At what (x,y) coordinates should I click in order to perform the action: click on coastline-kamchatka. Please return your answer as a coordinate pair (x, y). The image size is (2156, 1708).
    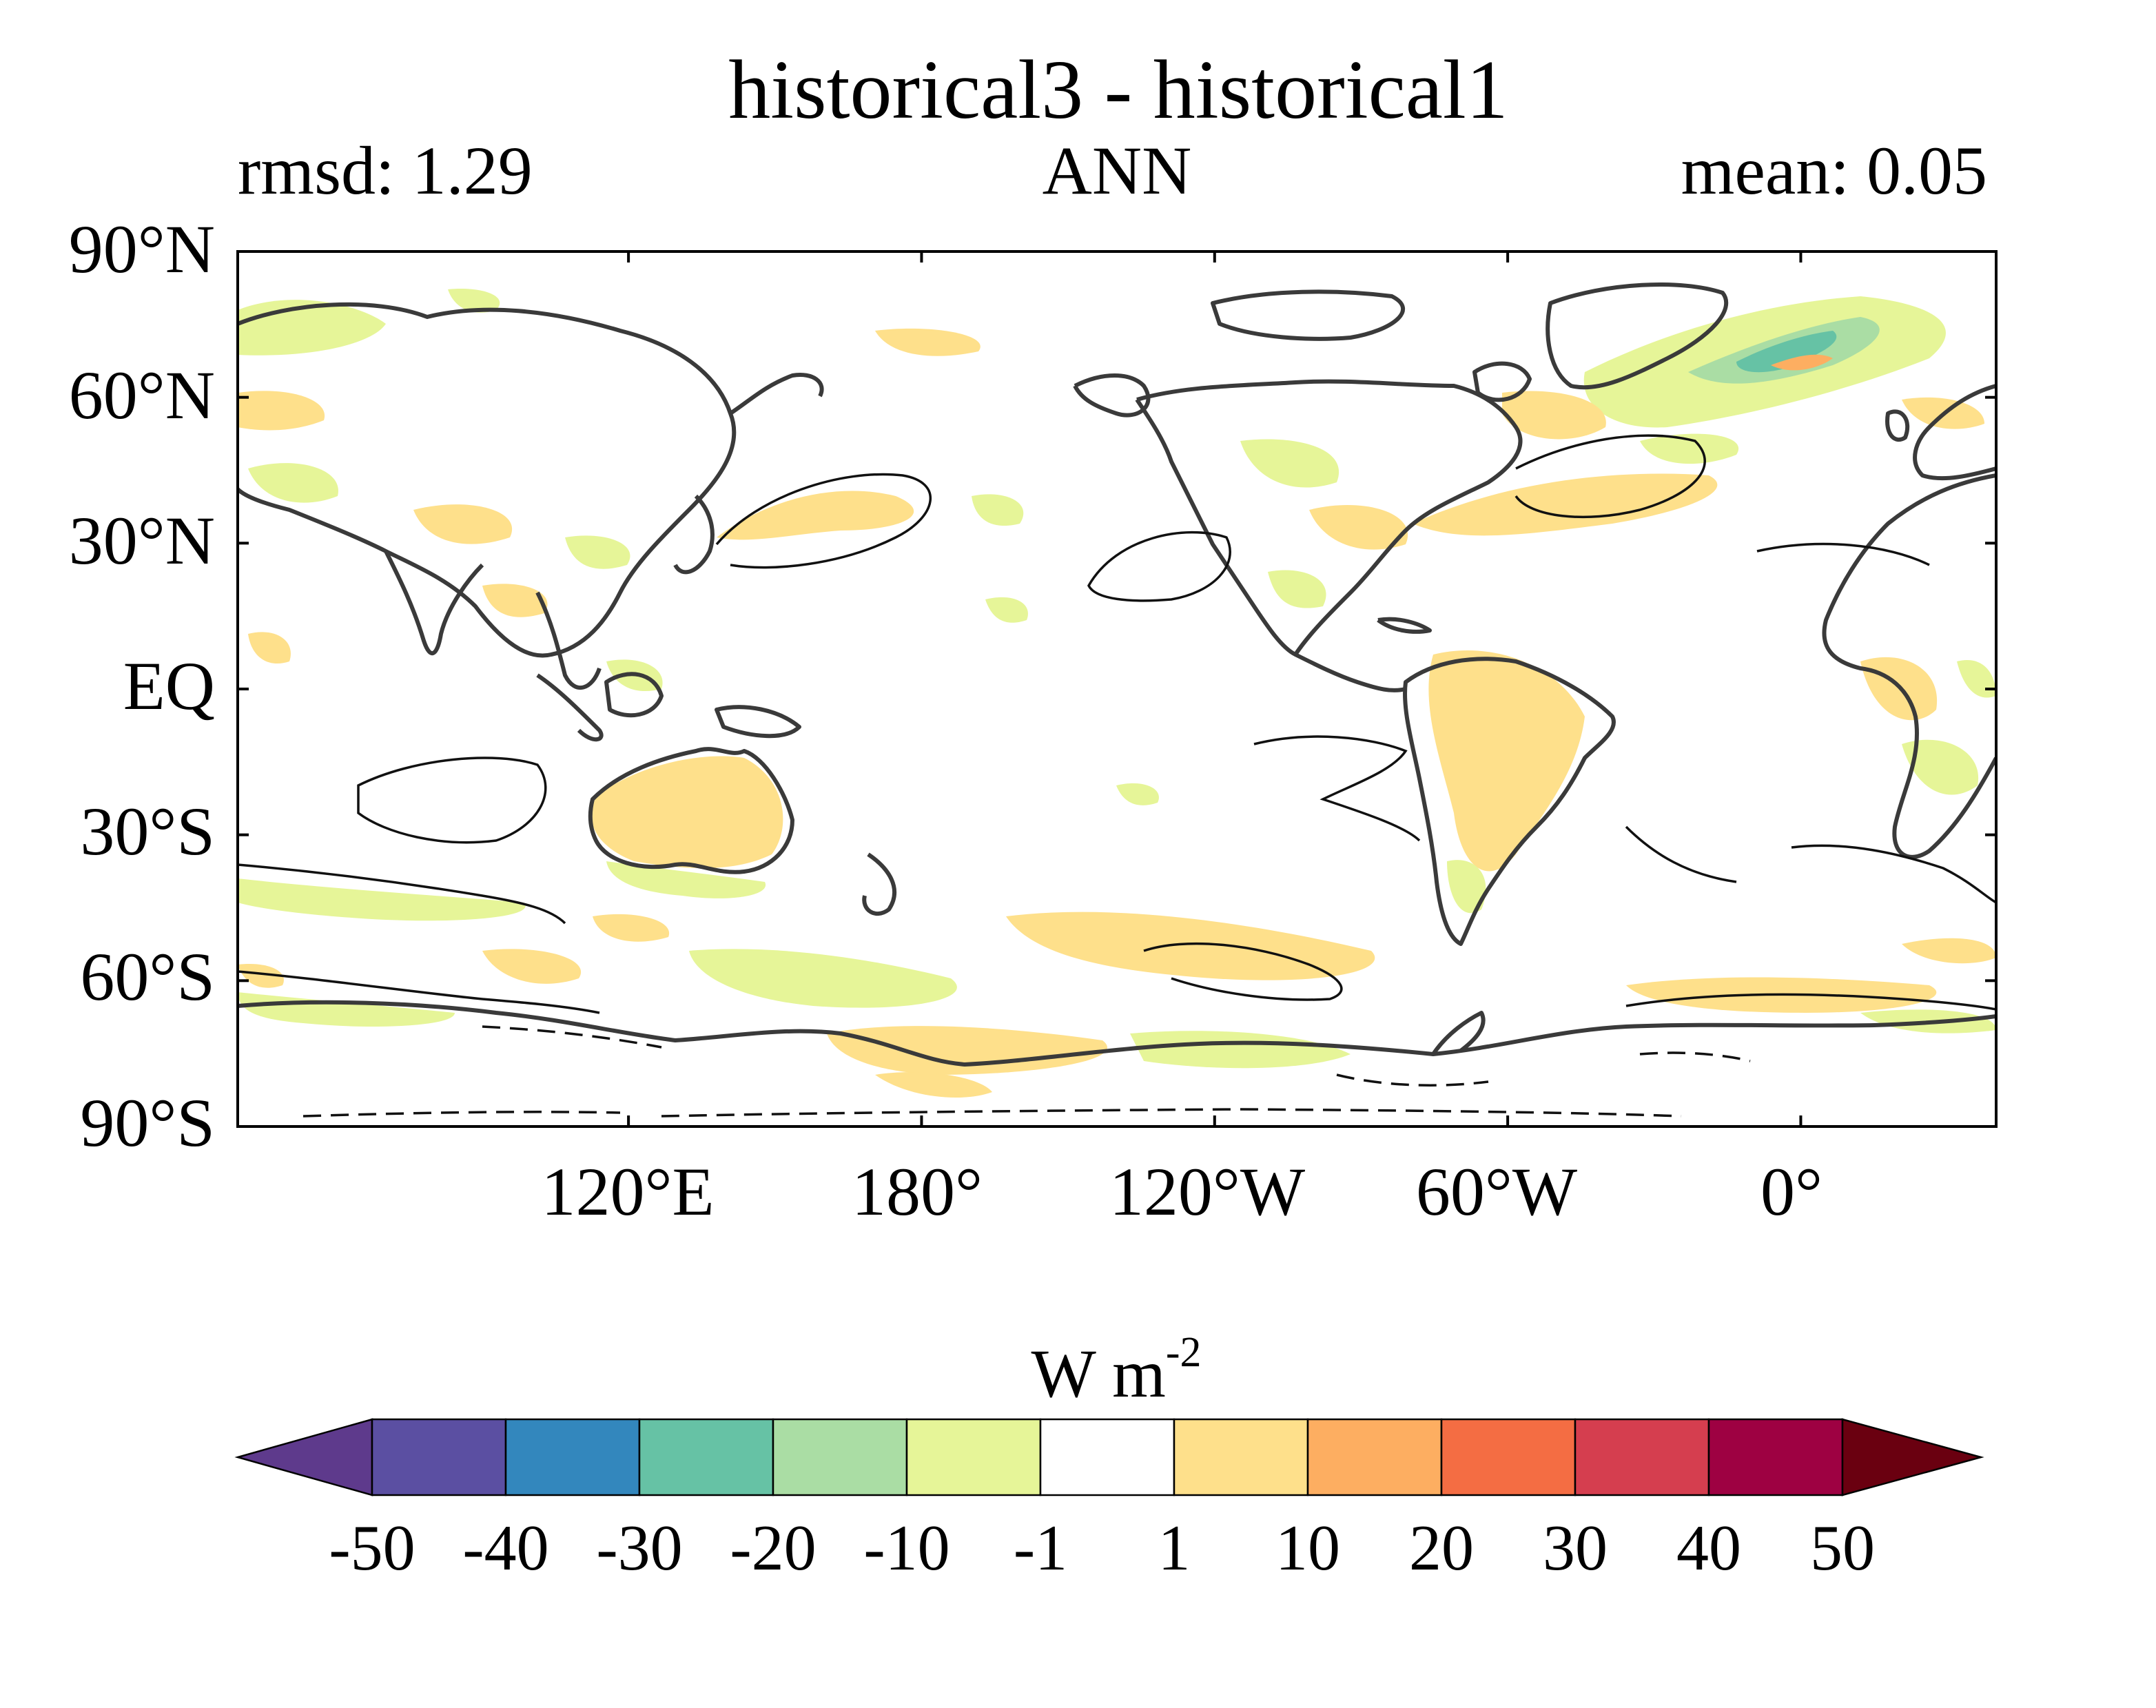
    Looking at the image, I should click on (776, 394).